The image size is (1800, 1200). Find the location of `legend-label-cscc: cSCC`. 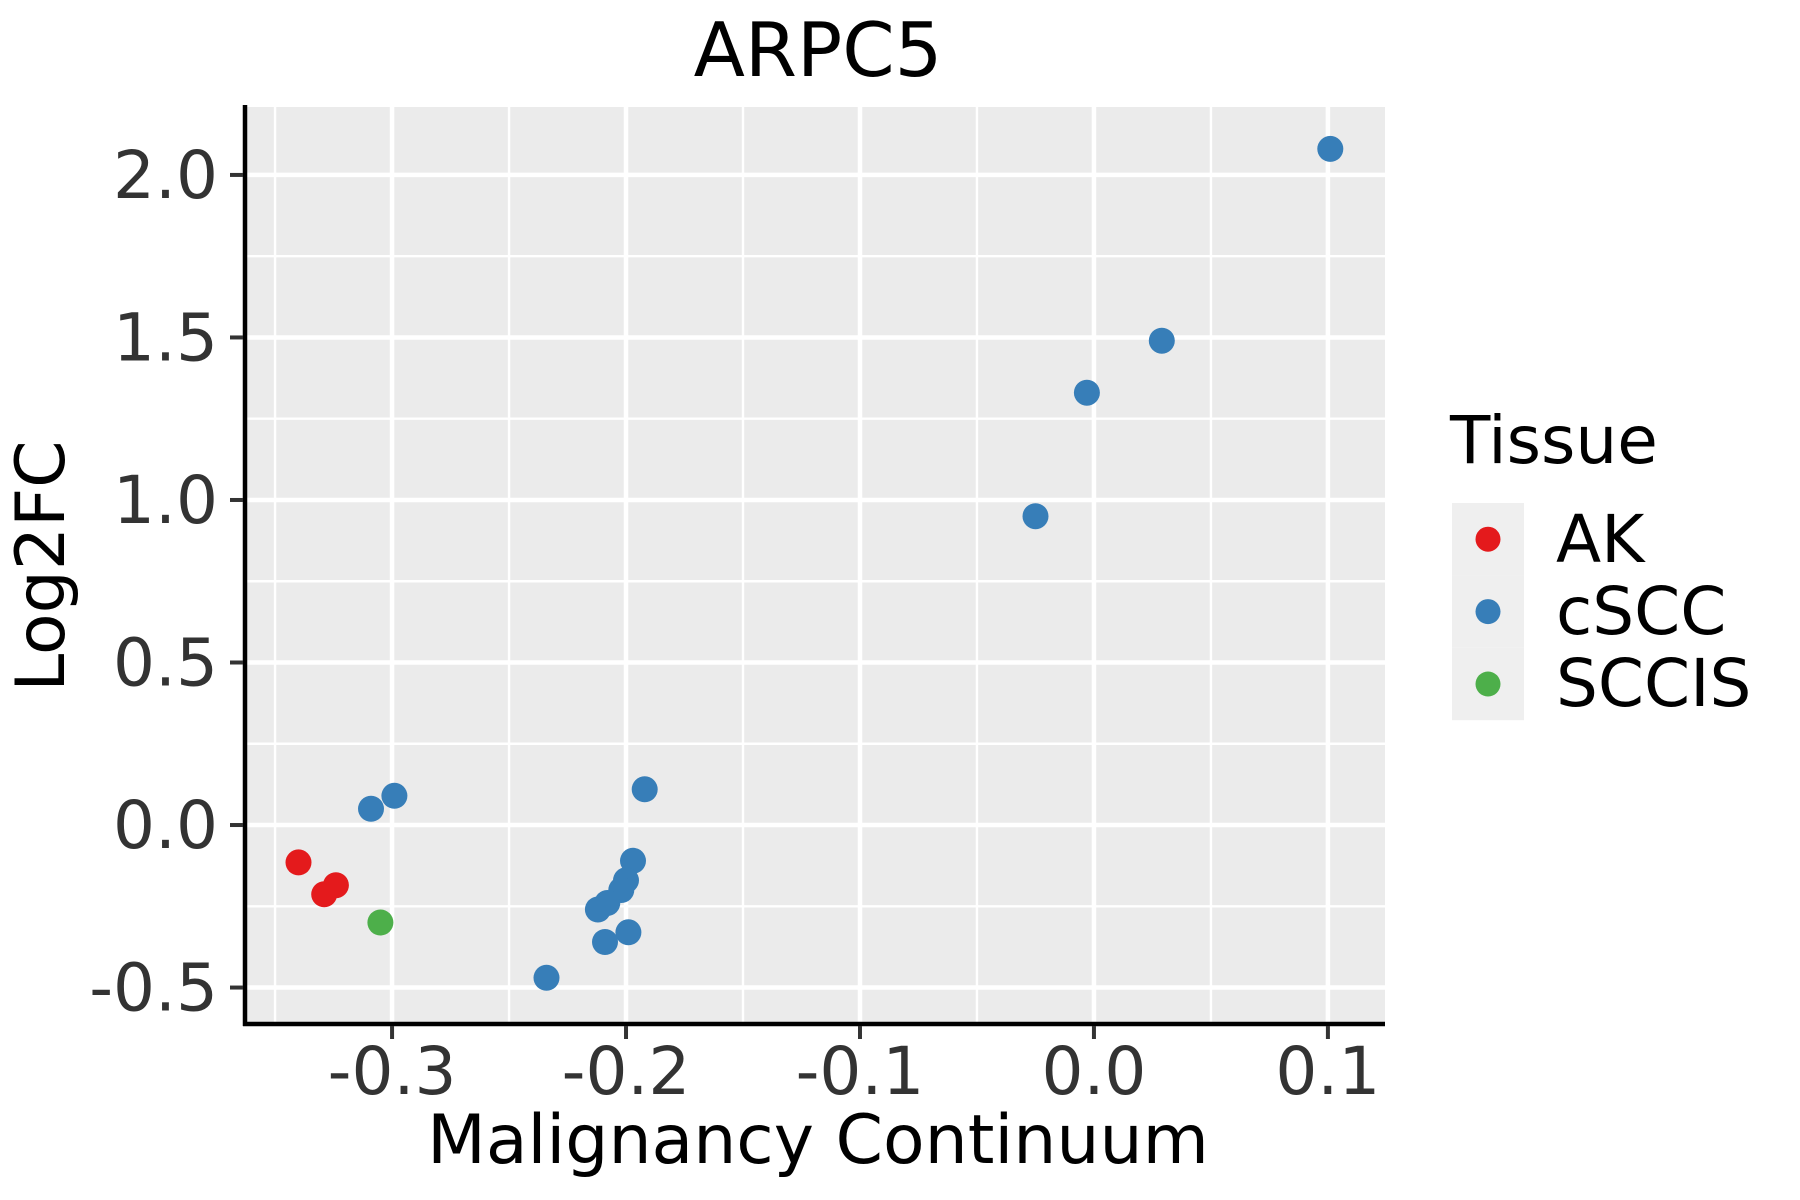

legend-label-cscc: cSCC is located at coordinates (1641, 611).